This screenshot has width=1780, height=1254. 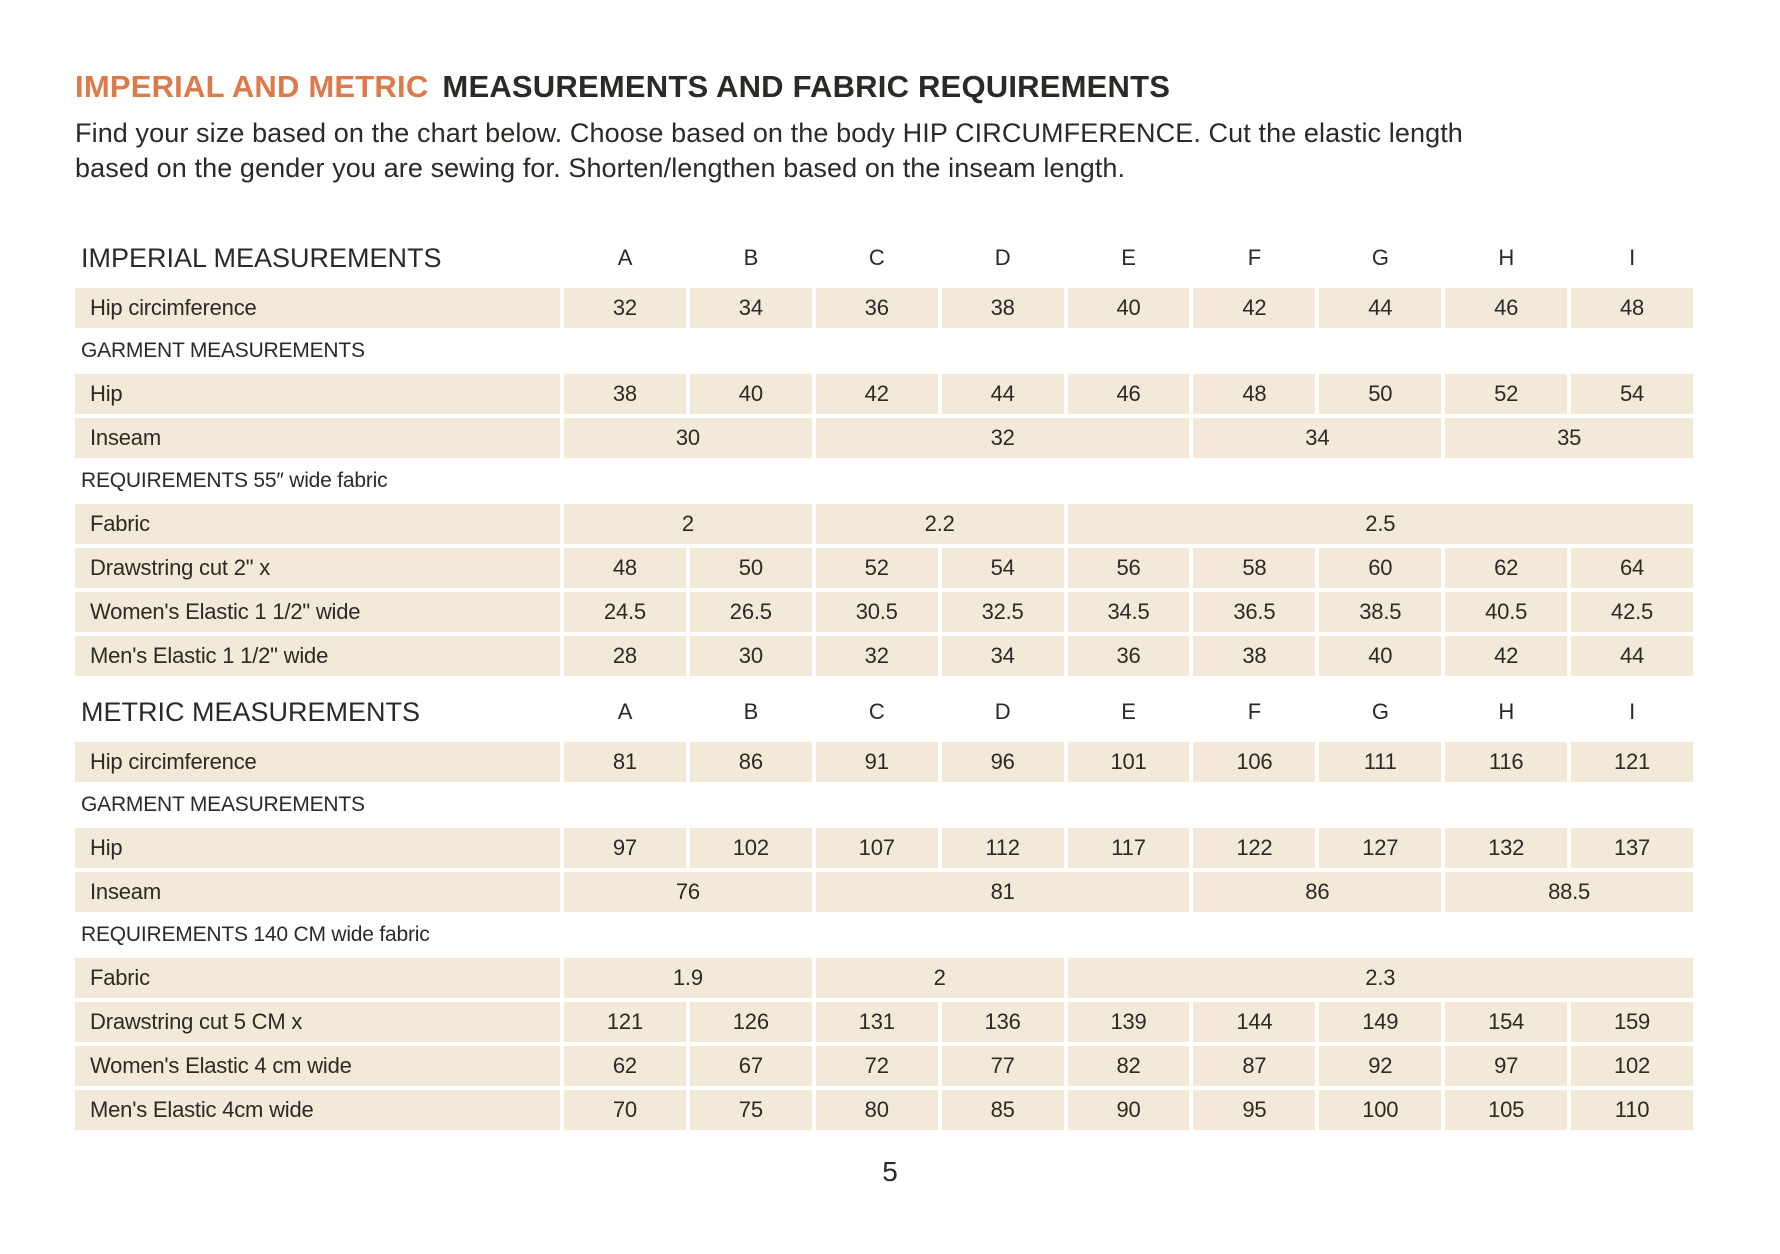 I want to click on table-cell: 127, so click(x=1380, y=848).